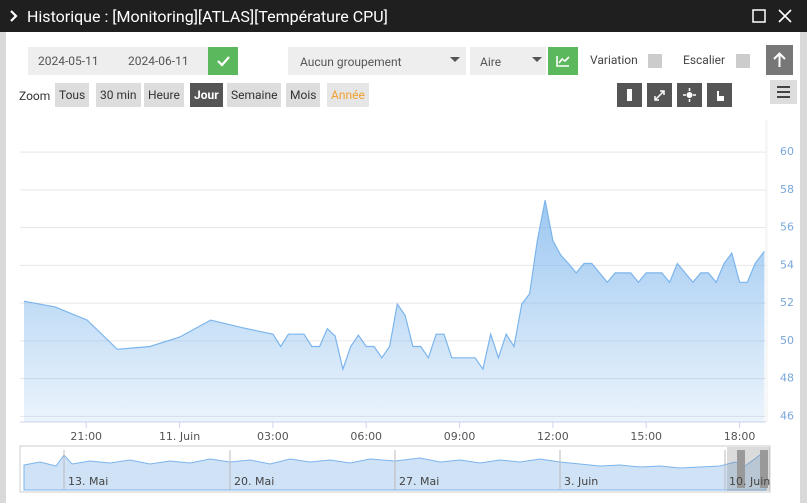  I want to click on date-range: 2024-05-11 2024-06-11, so click(118, 61).